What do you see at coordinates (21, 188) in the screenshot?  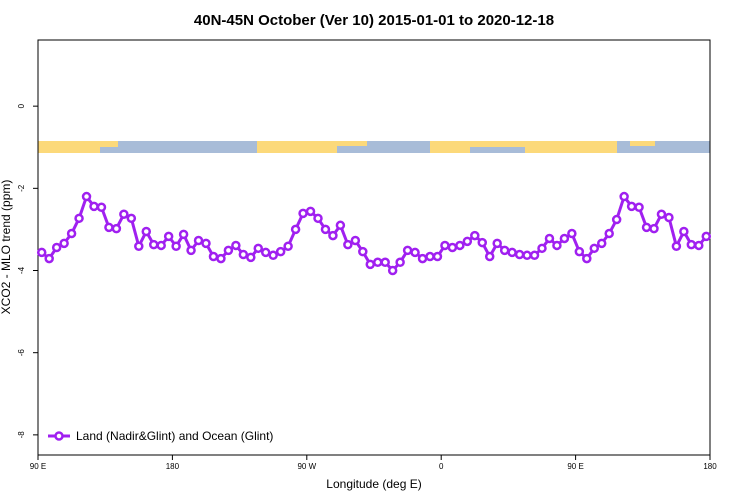 I see `y-tick-label: -2` at bounding box center [21, 188].